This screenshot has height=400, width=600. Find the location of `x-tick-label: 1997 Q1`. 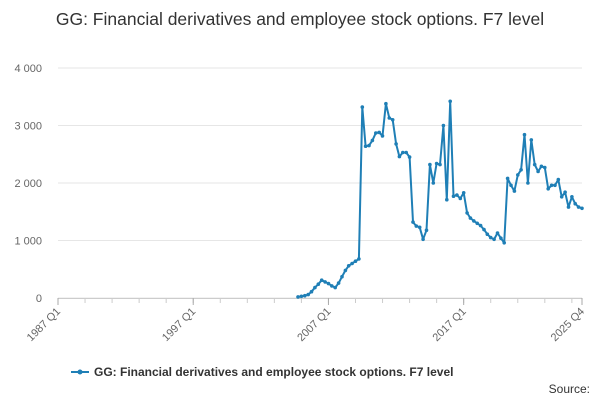

x-tick-label: 1997 Q1 is located at coordinates (179, 325).